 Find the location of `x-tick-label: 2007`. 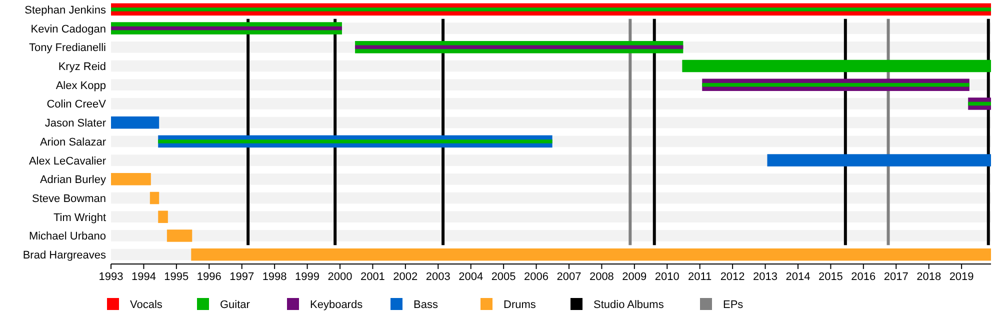

x-tick-label: 2007 is located at coordinates (569, 277).